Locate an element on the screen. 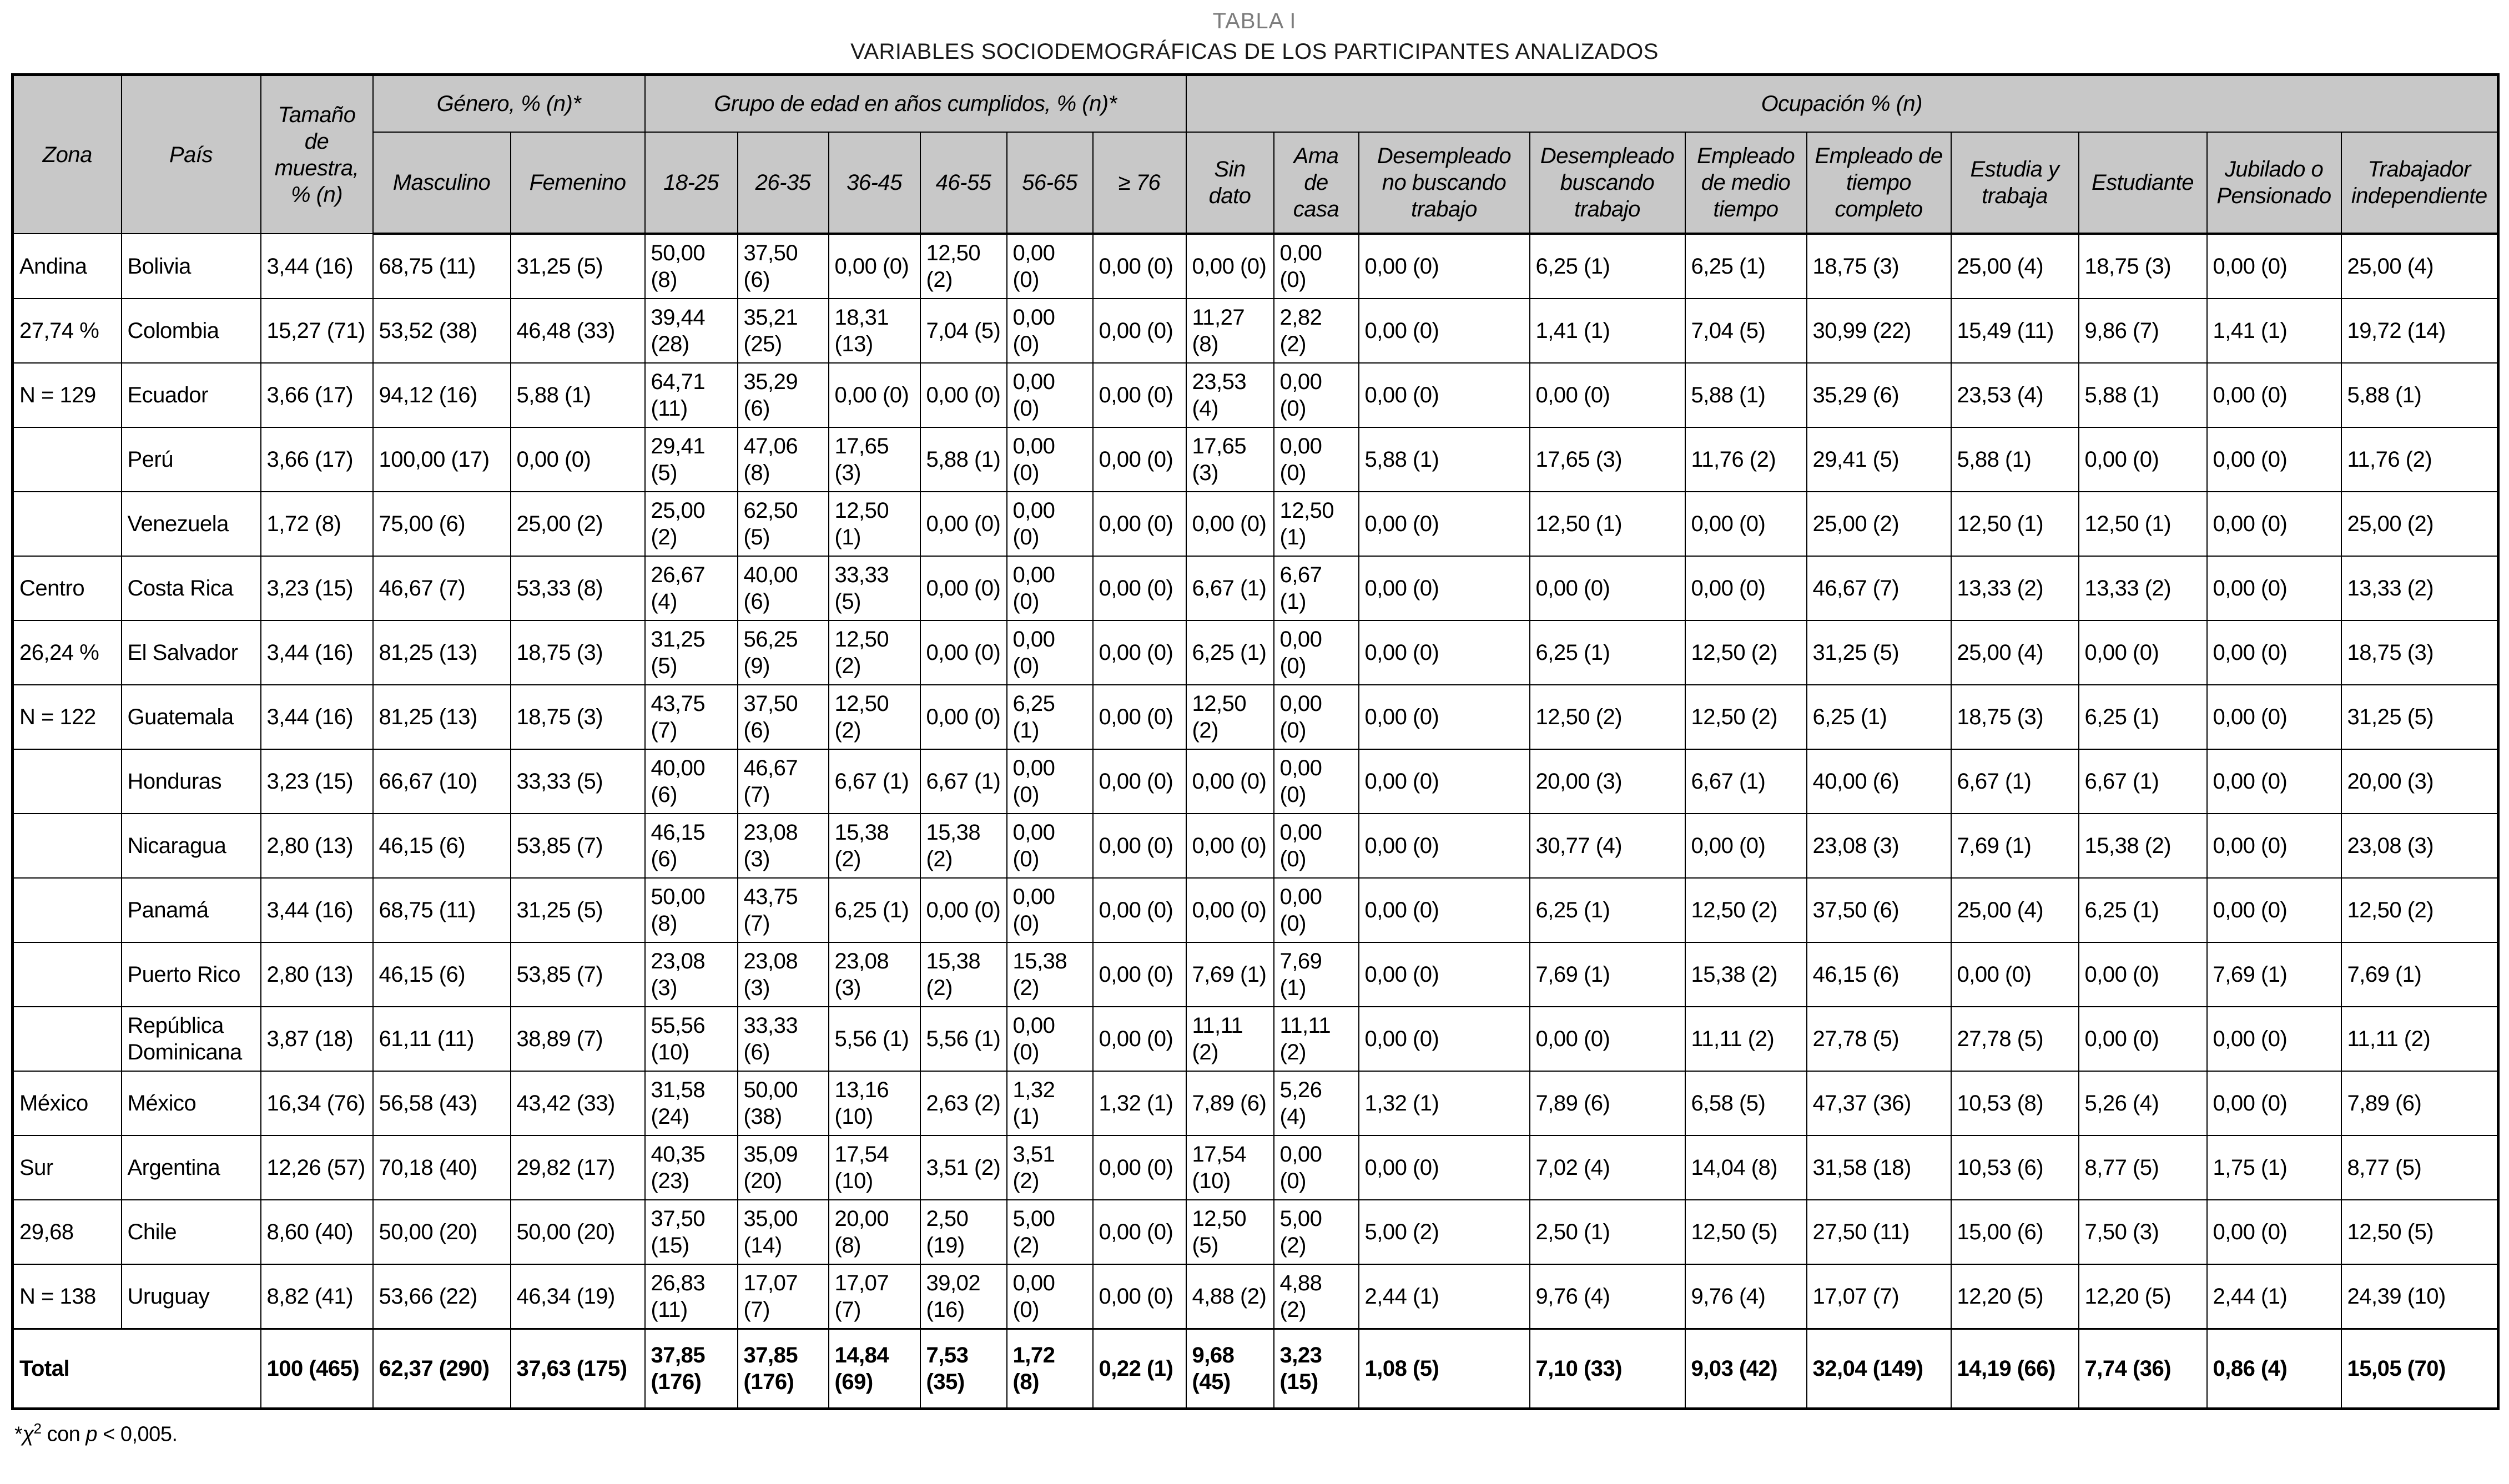  value-cell: 43,75 (7) is located at coordinates (783, 910).